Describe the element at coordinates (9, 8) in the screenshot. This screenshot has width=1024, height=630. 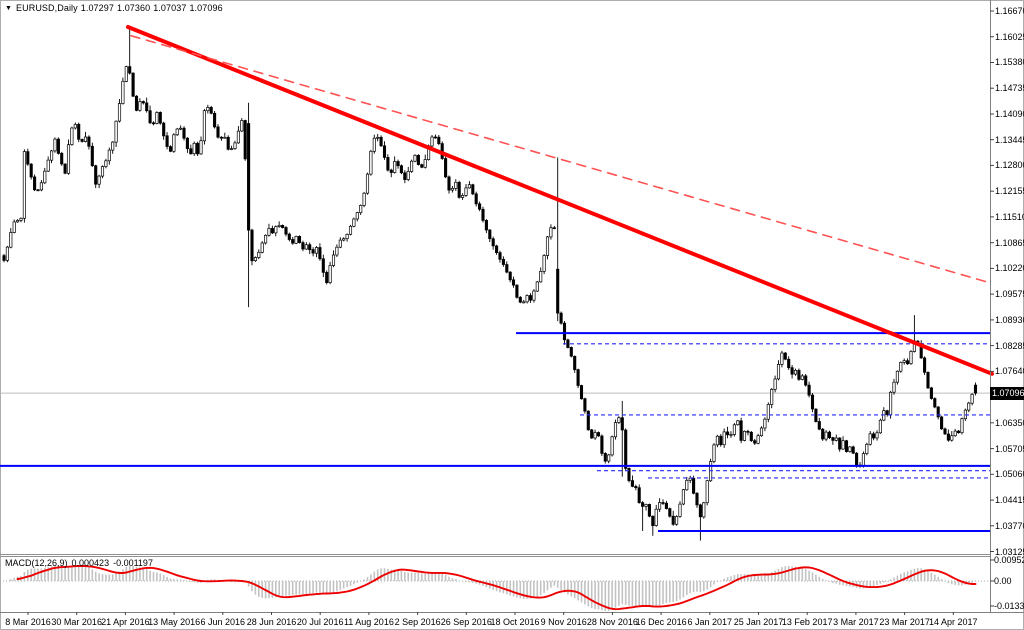
I see `symbol-marker-icon: ▼` at that location.